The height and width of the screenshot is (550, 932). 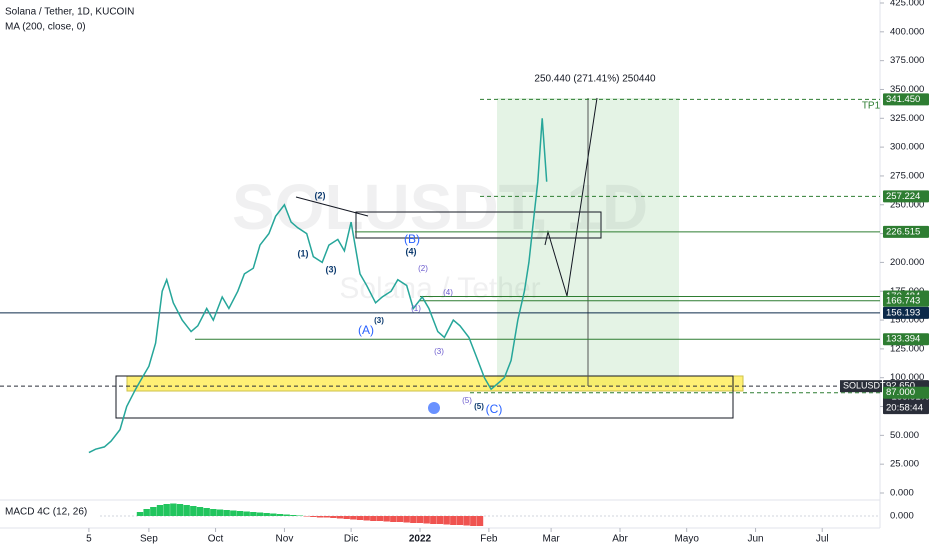 What do you see at coordinates (871, 106) in the screenshot?
I see `target-label: TP1` at bounding box center [871, 106].